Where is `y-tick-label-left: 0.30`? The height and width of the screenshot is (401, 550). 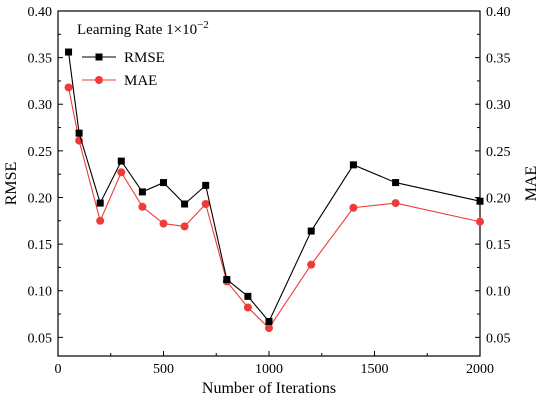
y-tick-label-left: 0.30 is located at coordinates (40, 105).